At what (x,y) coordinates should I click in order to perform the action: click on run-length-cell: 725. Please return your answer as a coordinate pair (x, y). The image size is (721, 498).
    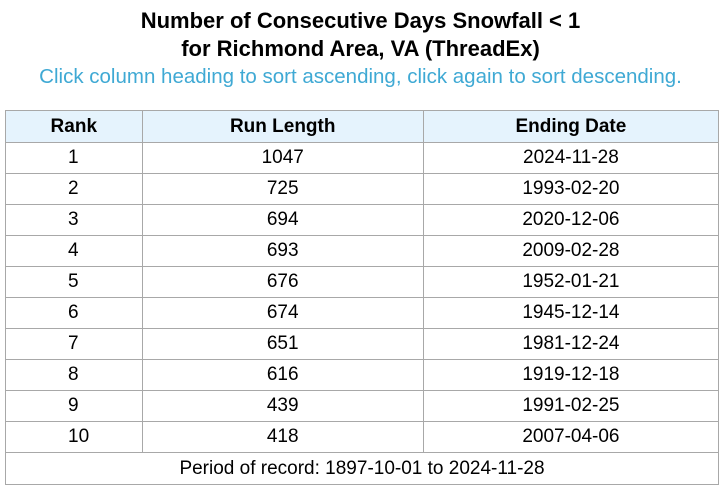
    Looking at the image, I should click on (282, 189).